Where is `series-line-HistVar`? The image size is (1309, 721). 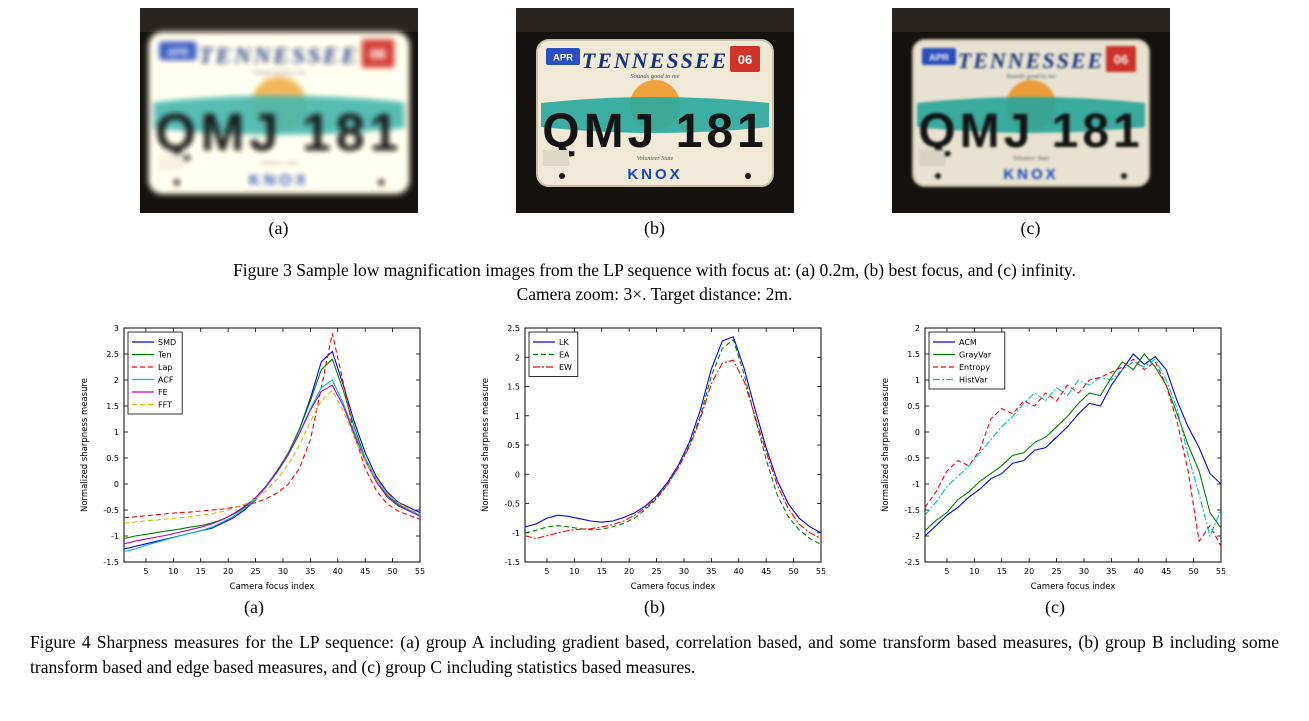 series-line-HistVar is located at coordinates (1073, 448).